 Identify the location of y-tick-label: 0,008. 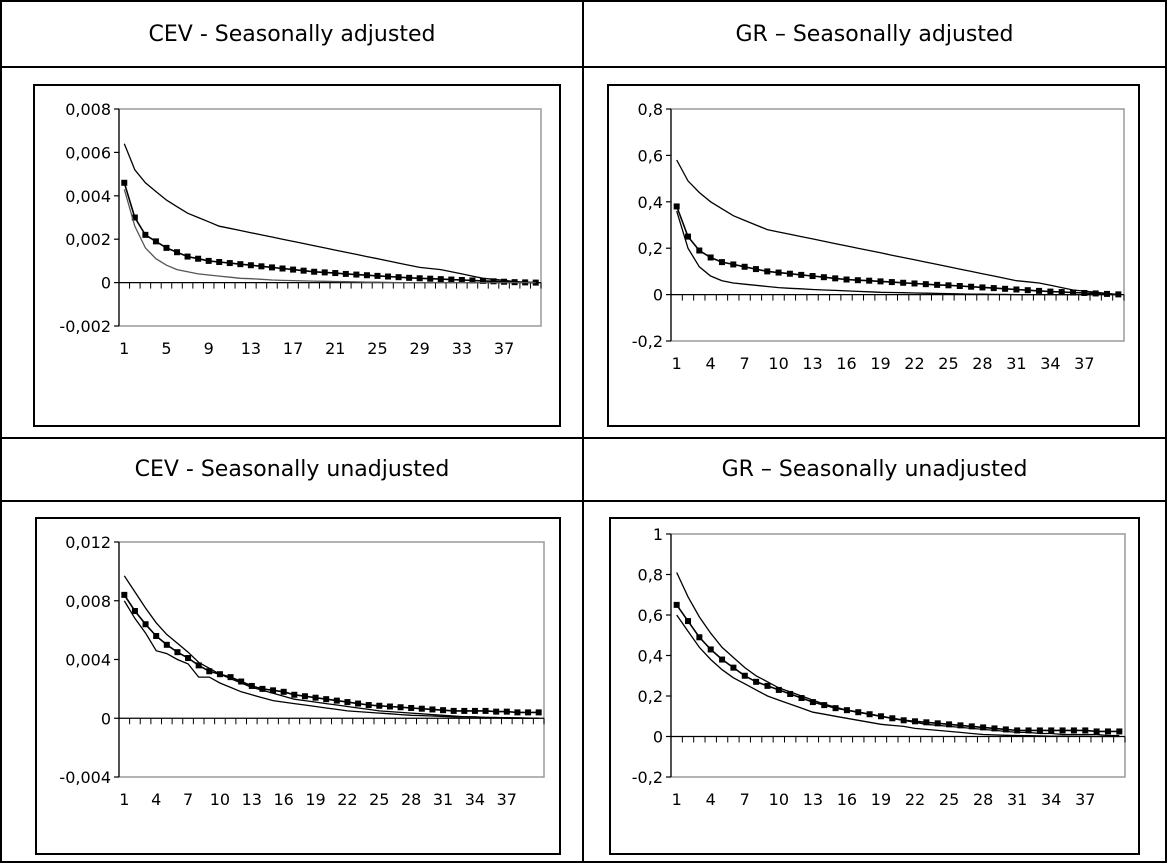
(88, 109).